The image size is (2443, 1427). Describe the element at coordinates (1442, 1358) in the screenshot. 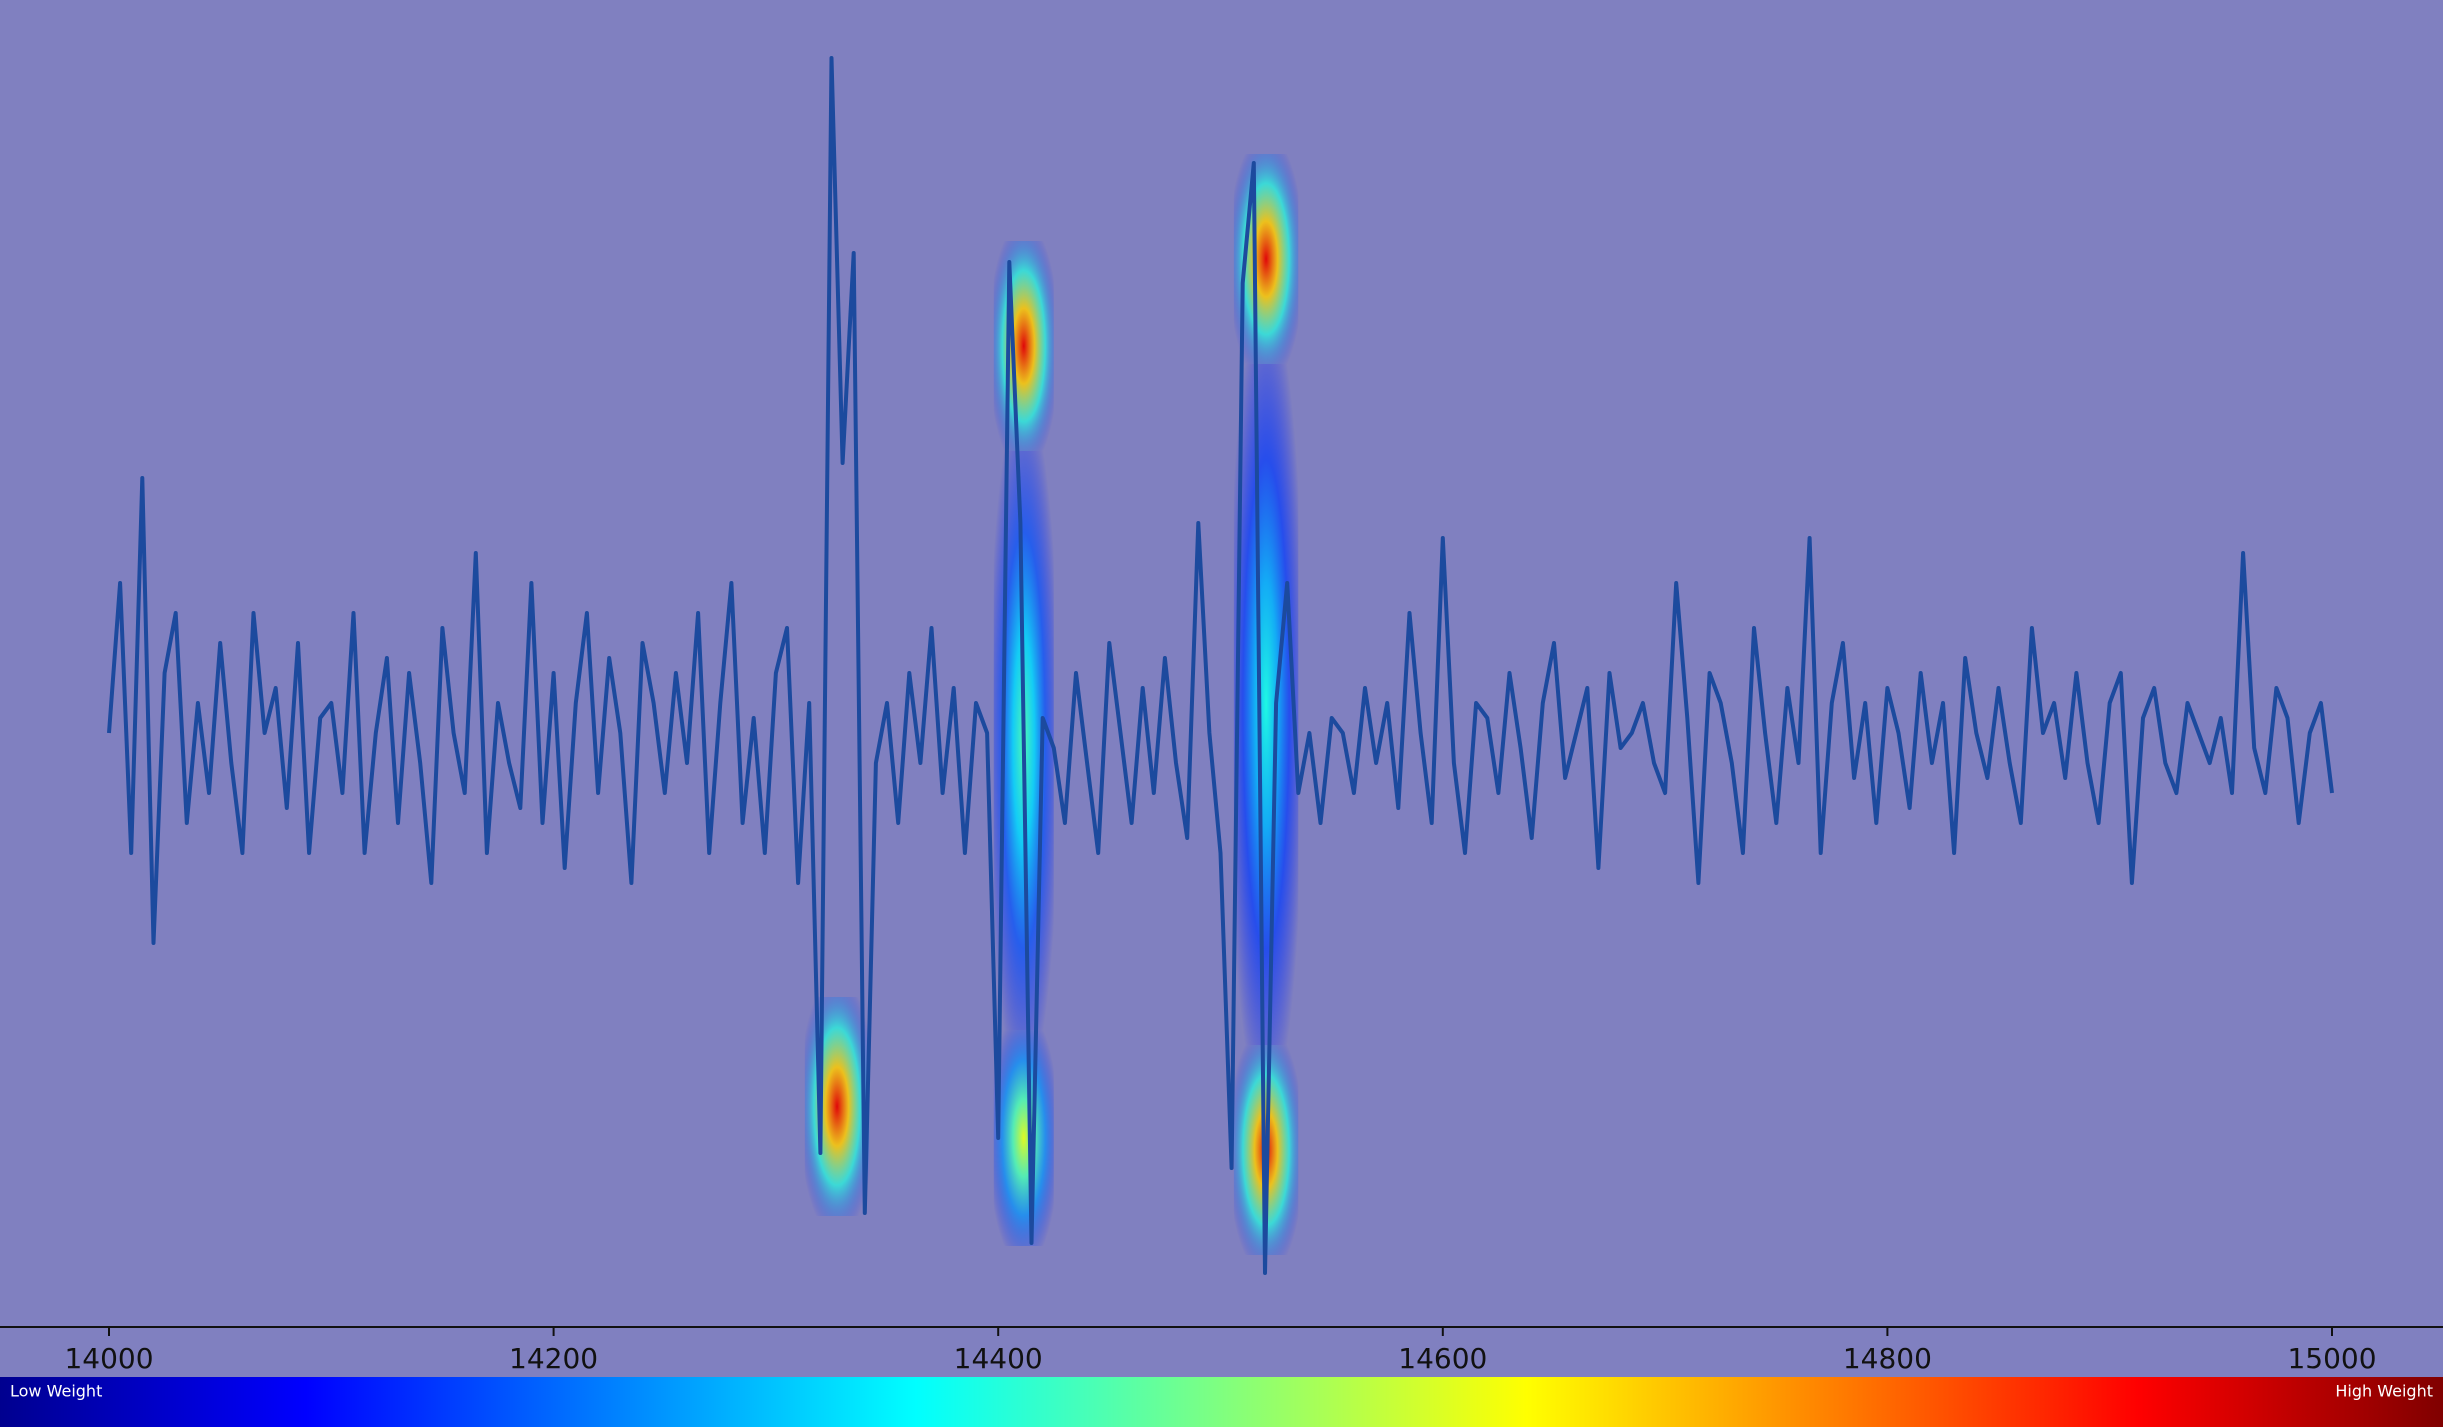

I see `x-tick-label: 14600` at that location.